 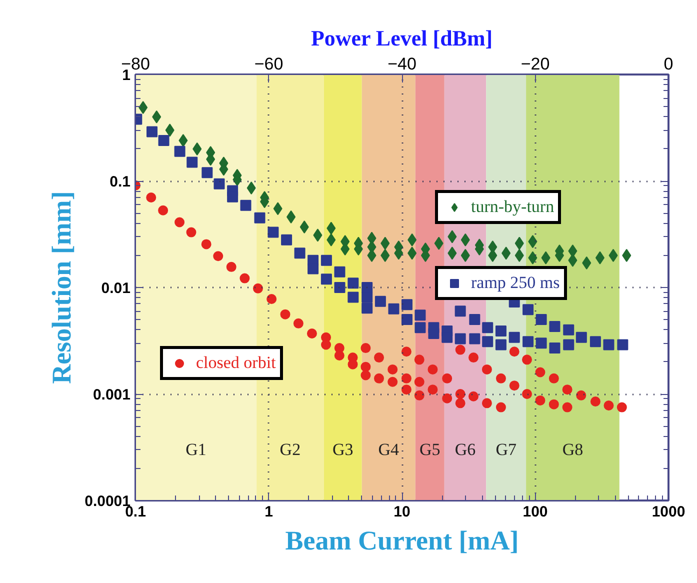 I want to click on x2-tick-label: −40, so click(x=402, y=64).